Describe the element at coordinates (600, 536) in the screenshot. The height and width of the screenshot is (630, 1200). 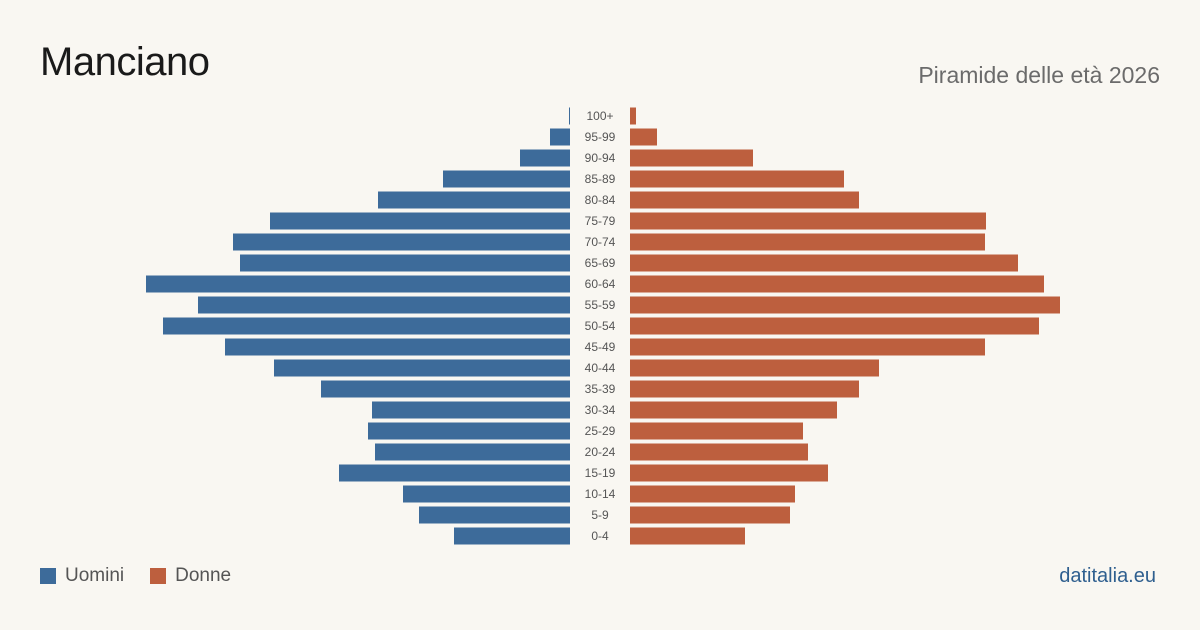
I see `age-label: 0-4` at that location.